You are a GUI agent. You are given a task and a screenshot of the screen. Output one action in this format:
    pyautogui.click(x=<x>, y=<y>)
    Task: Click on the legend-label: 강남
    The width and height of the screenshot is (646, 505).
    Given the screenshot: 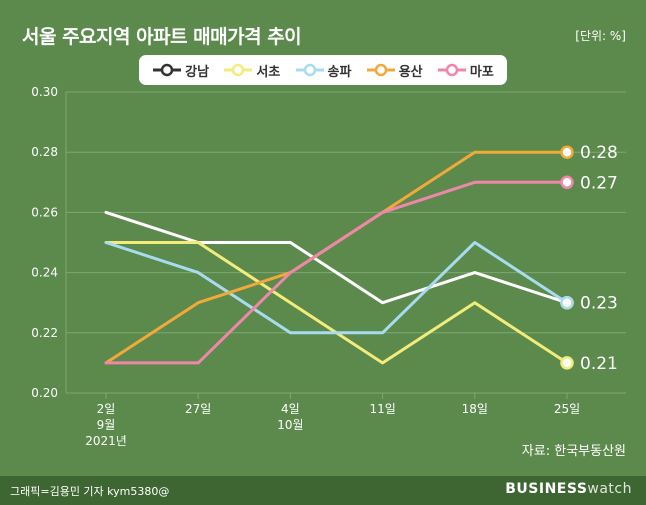 What is the action you would take?
    pyautogui.click(x=197, y=72)
    